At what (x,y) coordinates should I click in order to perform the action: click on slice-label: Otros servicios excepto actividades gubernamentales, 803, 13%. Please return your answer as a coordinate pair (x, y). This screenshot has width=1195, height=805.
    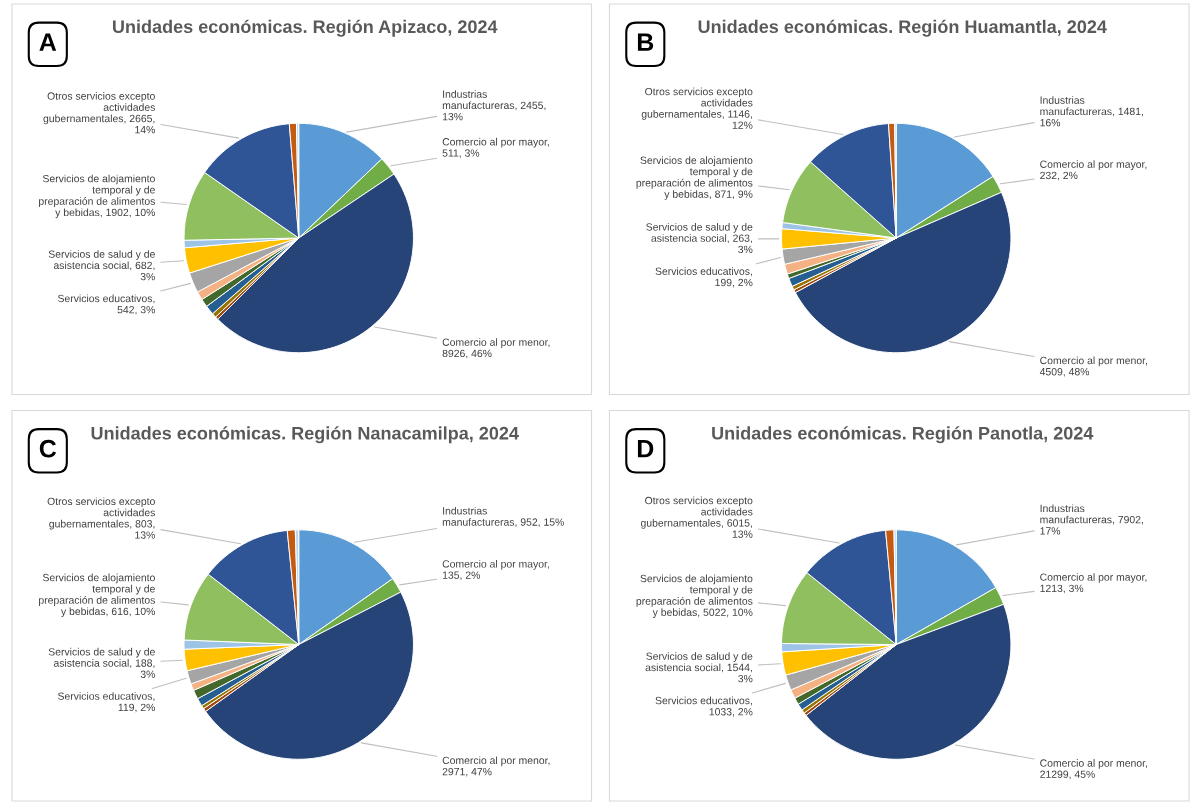
    Looking at the image, I should click on (101, 518).